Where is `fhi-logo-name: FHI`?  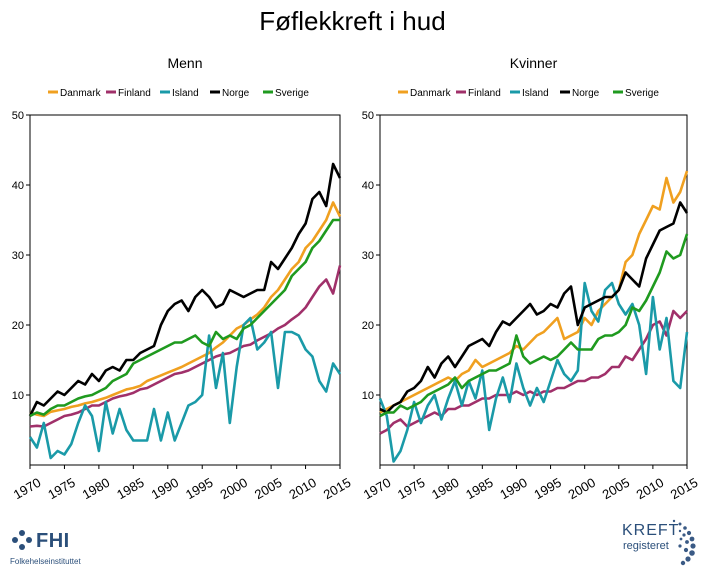
fhi-logo-name: FHI is located at coordinates (53, 541).